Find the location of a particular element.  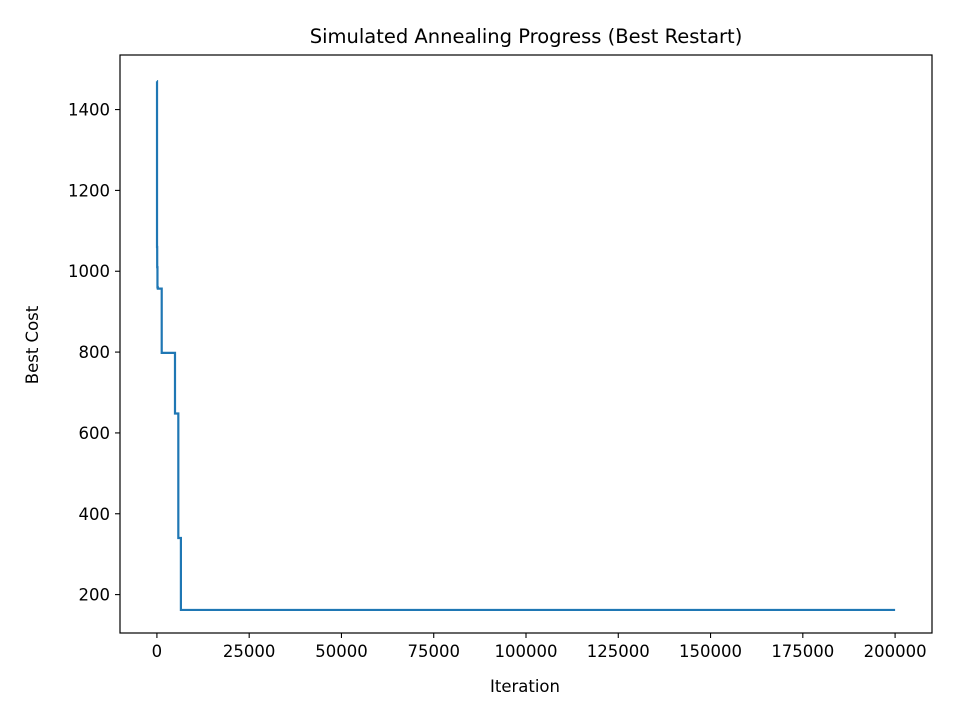

y-tick-label: 600 is located at coordinates (95, 433).